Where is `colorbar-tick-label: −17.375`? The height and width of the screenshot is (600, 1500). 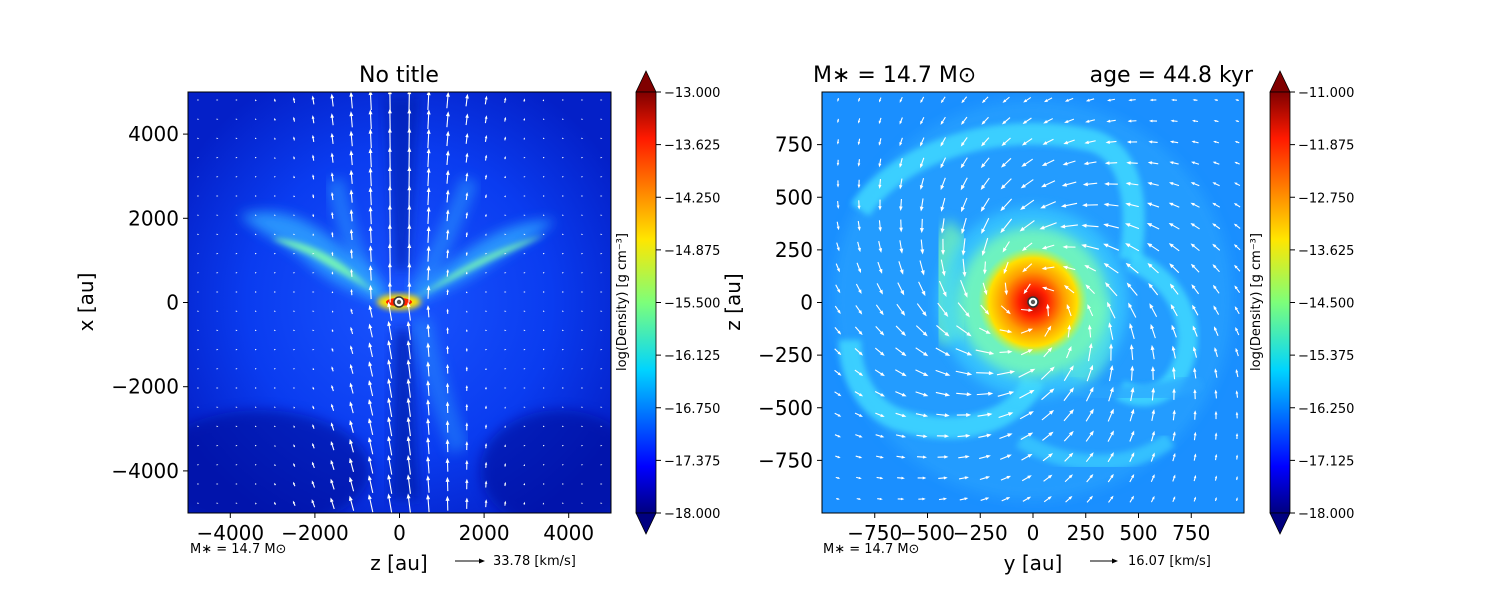 colorbar-tick-label: −17.375 is located at coordinates (692, 461).